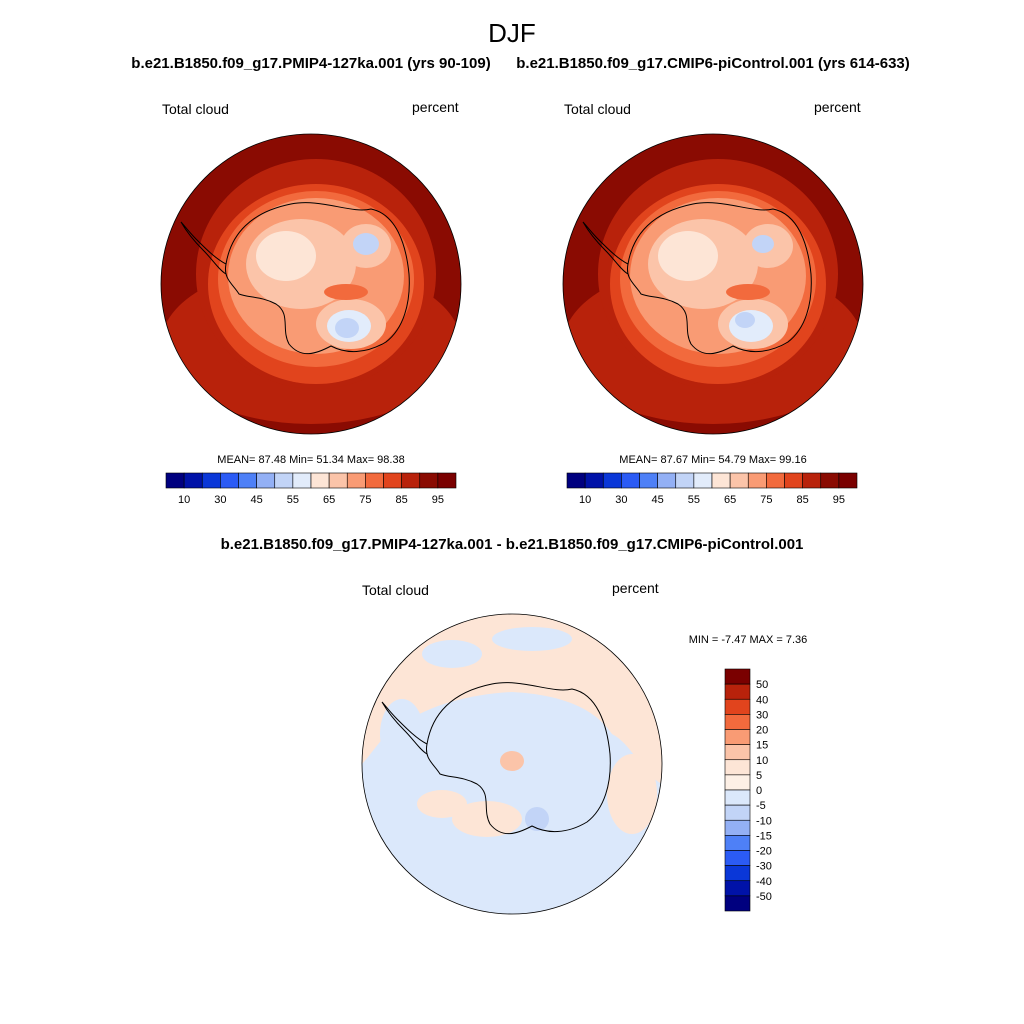  Describe the element at coordinates (658, 500) in the screenshot. I see `right-colorbar-tick-label: 45` at that location.